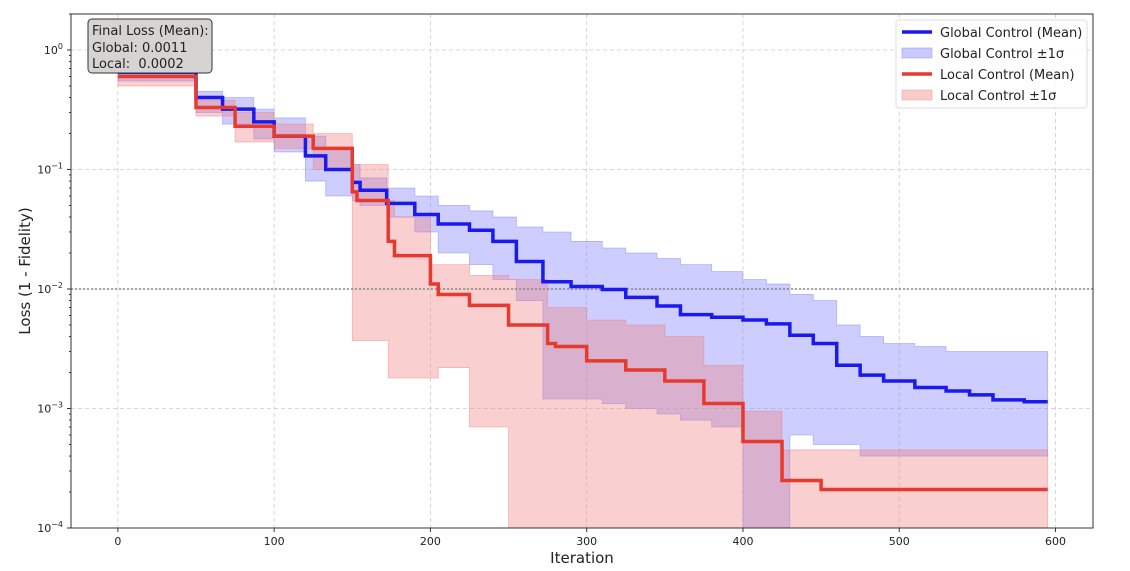 The width and height of the screenshot is (1130, 571). I want to click on annotation-line: Final Loss (Mean):, so click(150, 31).